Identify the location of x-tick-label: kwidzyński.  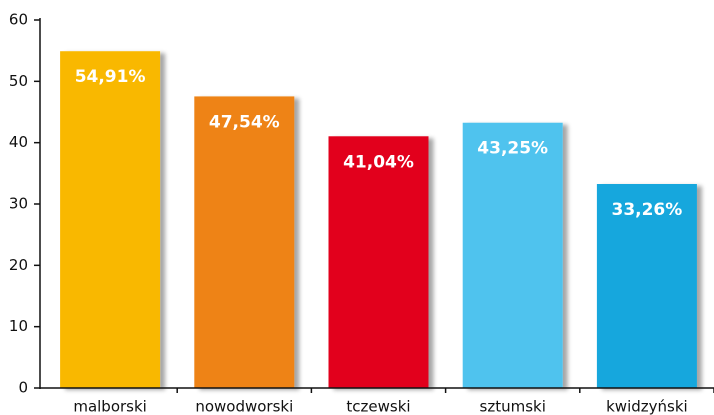
(647, 406).